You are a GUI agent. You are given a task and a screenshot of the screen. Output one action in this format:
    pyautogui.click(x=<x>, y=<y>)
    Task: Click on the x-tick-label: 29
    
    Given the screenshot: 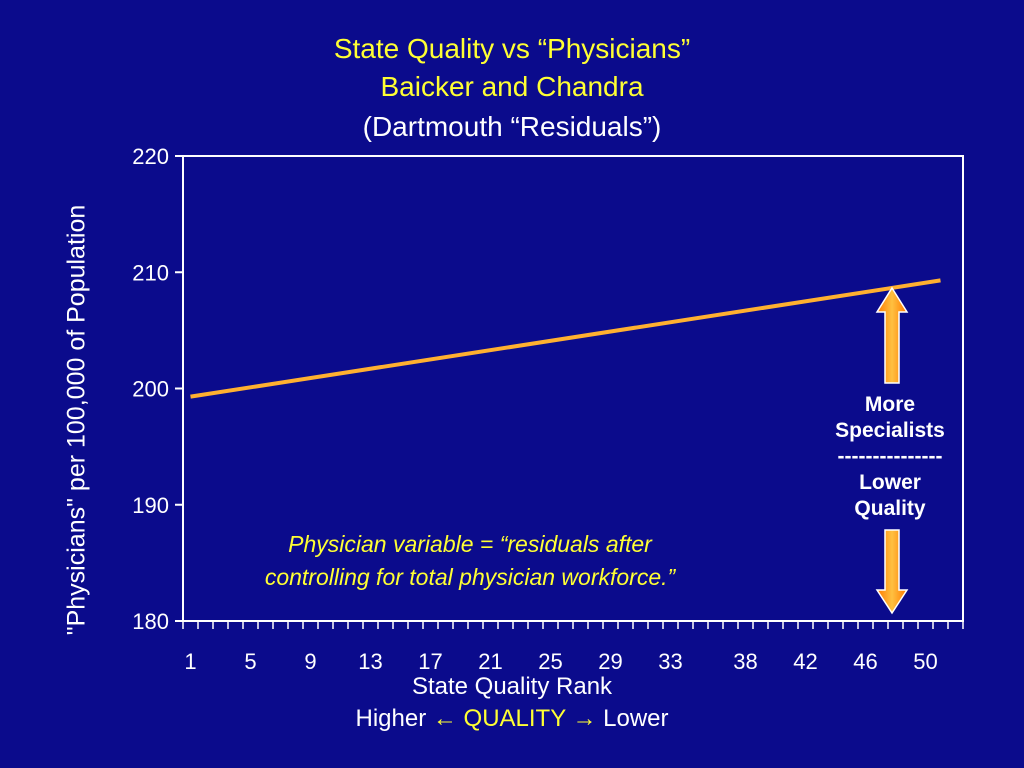 What is the action you would take?
    pyautogui.click(x=610, y=661)
    